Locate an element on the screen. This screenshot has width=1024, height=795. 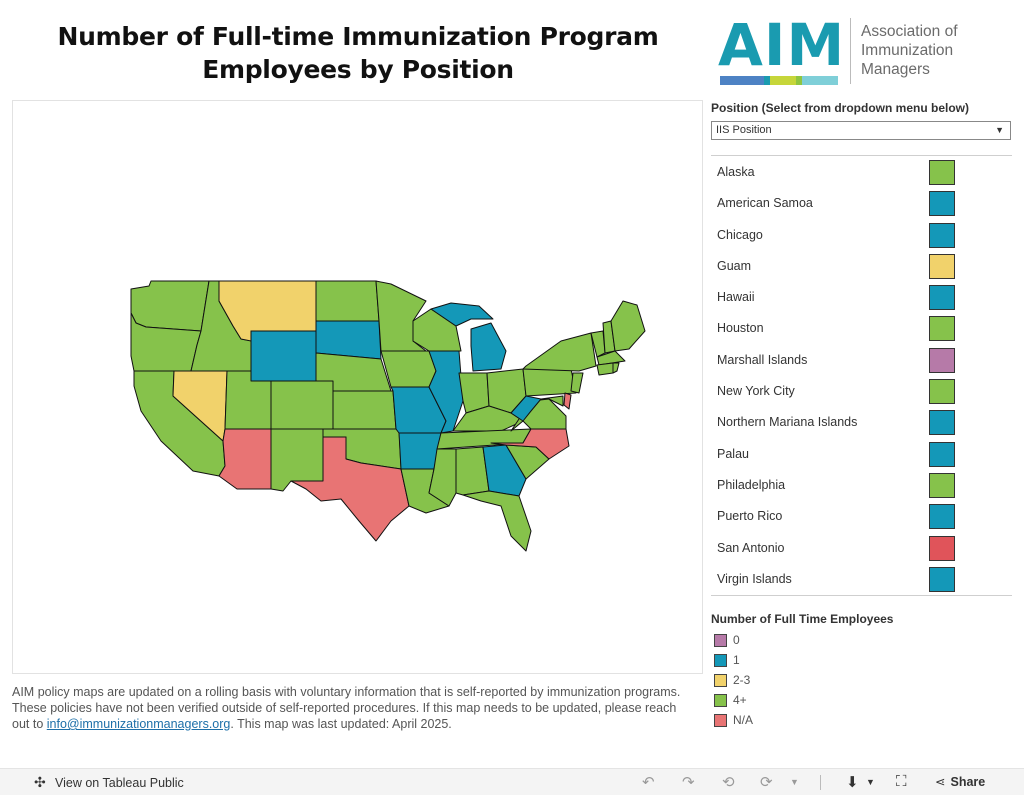
state-texas is located at coordinates (350, 489).